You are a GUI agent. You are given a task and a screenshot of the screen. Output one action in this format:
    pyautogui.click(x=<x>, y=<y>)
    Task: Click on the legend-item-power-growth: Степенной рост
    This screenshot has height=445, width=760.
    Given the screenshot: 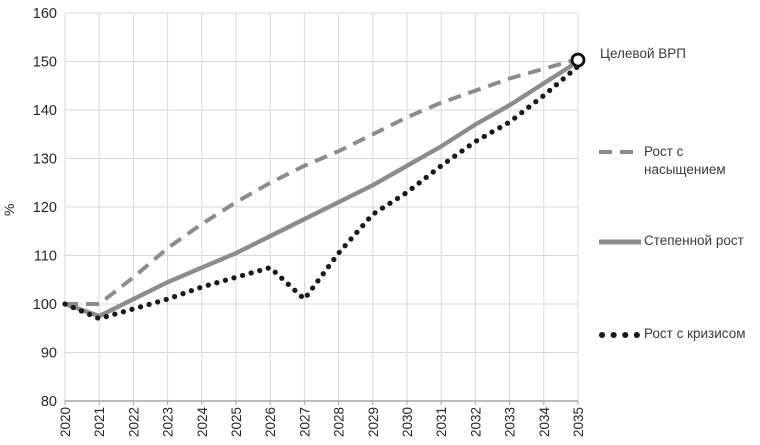 What is the action you would take?
    pyautogui.click(x=671, y=240)
    